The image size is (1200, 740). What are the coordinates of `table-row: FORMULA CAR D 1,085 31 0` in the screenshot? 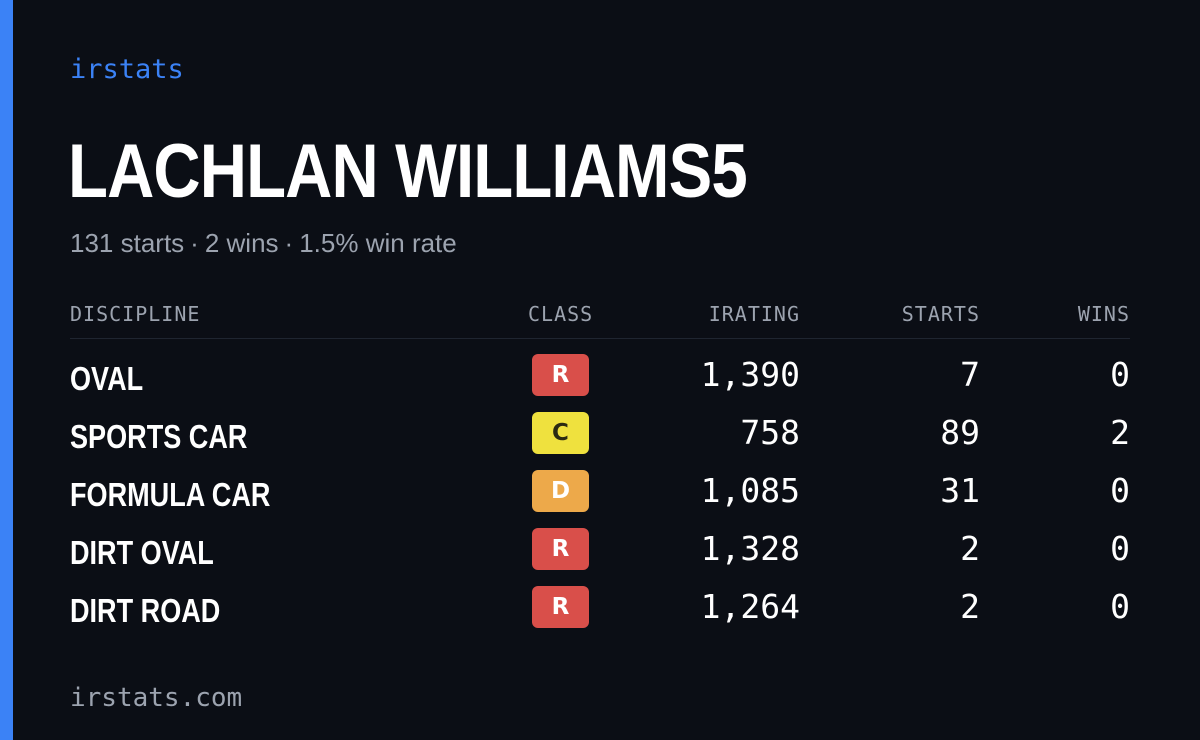 It's located at (600, 495).